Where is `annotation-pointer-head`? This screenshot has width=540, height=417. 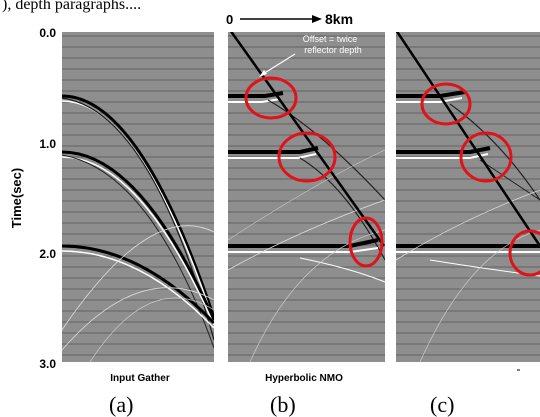
annotation-pointer-head is located at coordinates (263, 73).